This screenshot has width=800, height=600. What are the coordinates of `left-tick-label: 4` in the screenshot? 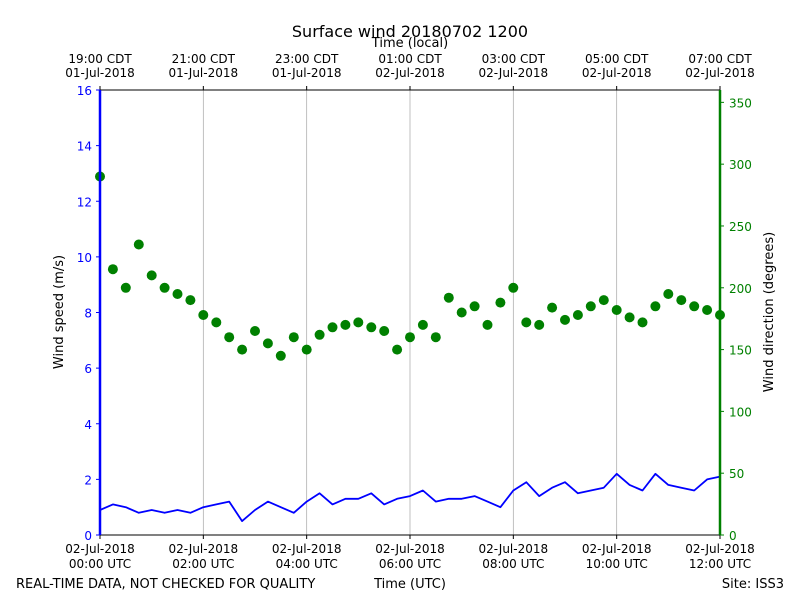 It's located at (88, 425).